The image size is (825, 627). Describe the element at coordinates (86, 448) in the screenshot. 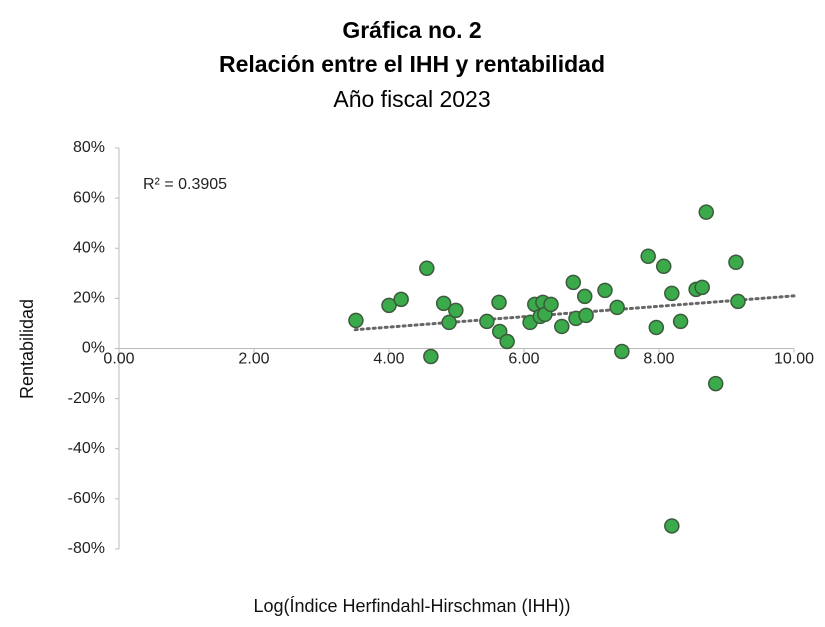

I see `y-tick-label: -40%` at that location.